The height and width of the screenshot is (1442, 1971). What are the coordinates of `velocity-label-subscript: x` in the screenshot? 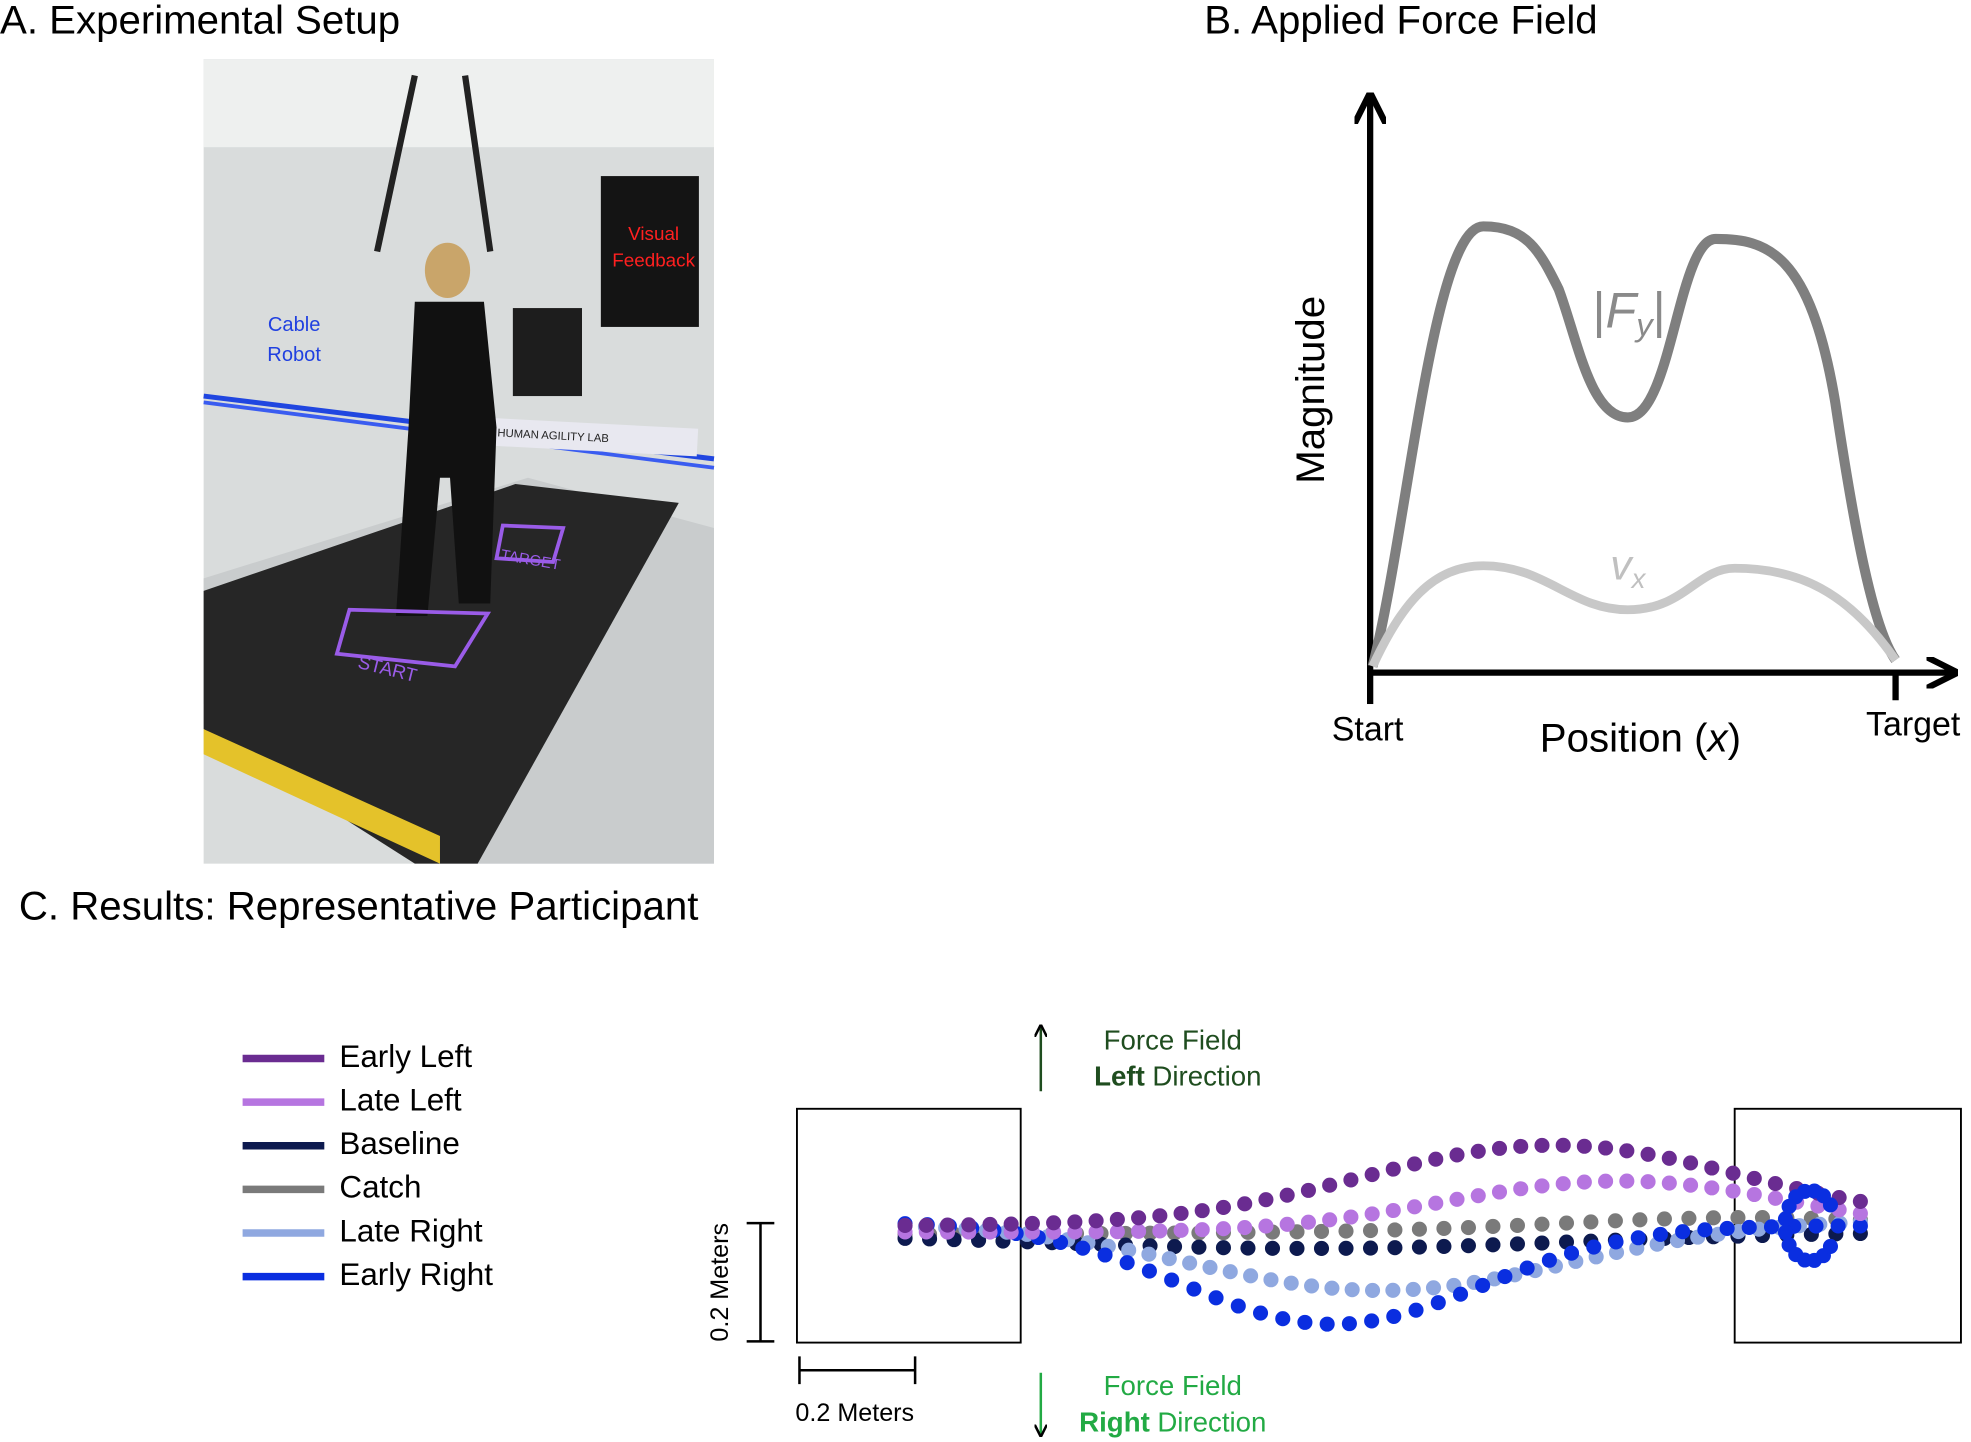 It's located at (1638, 578).